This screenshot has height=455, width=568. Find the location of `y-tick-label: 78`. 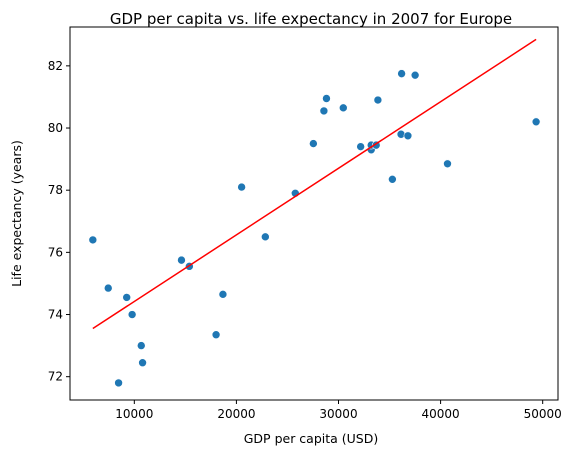

y-tick-label: 78 is located at coordinates (55, 190).